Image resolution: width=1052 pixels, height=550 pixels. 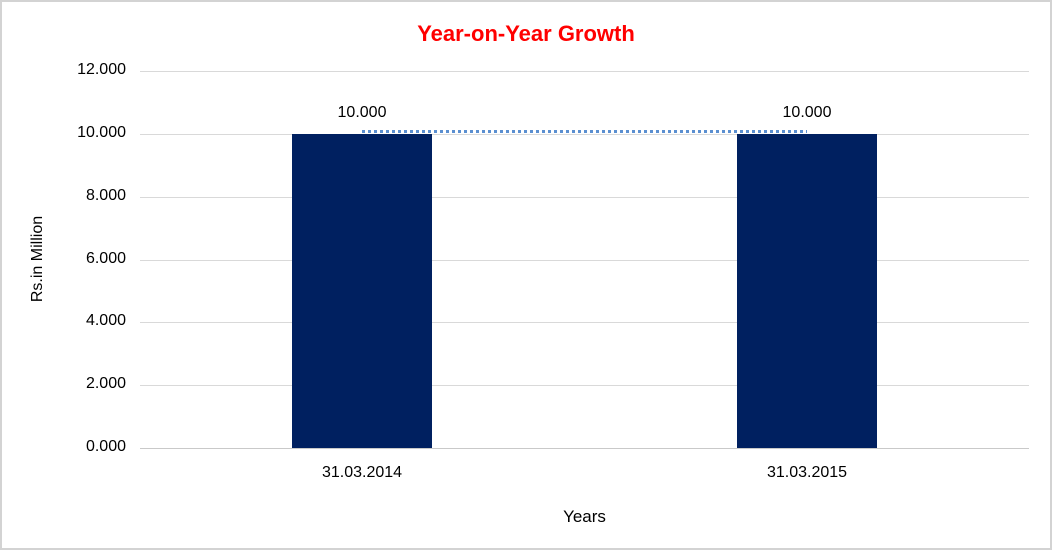 What do you see at coordinates (584, 516) in the screenshot?
I see `x-axis-title: Years` at bounding box center [584, 516].